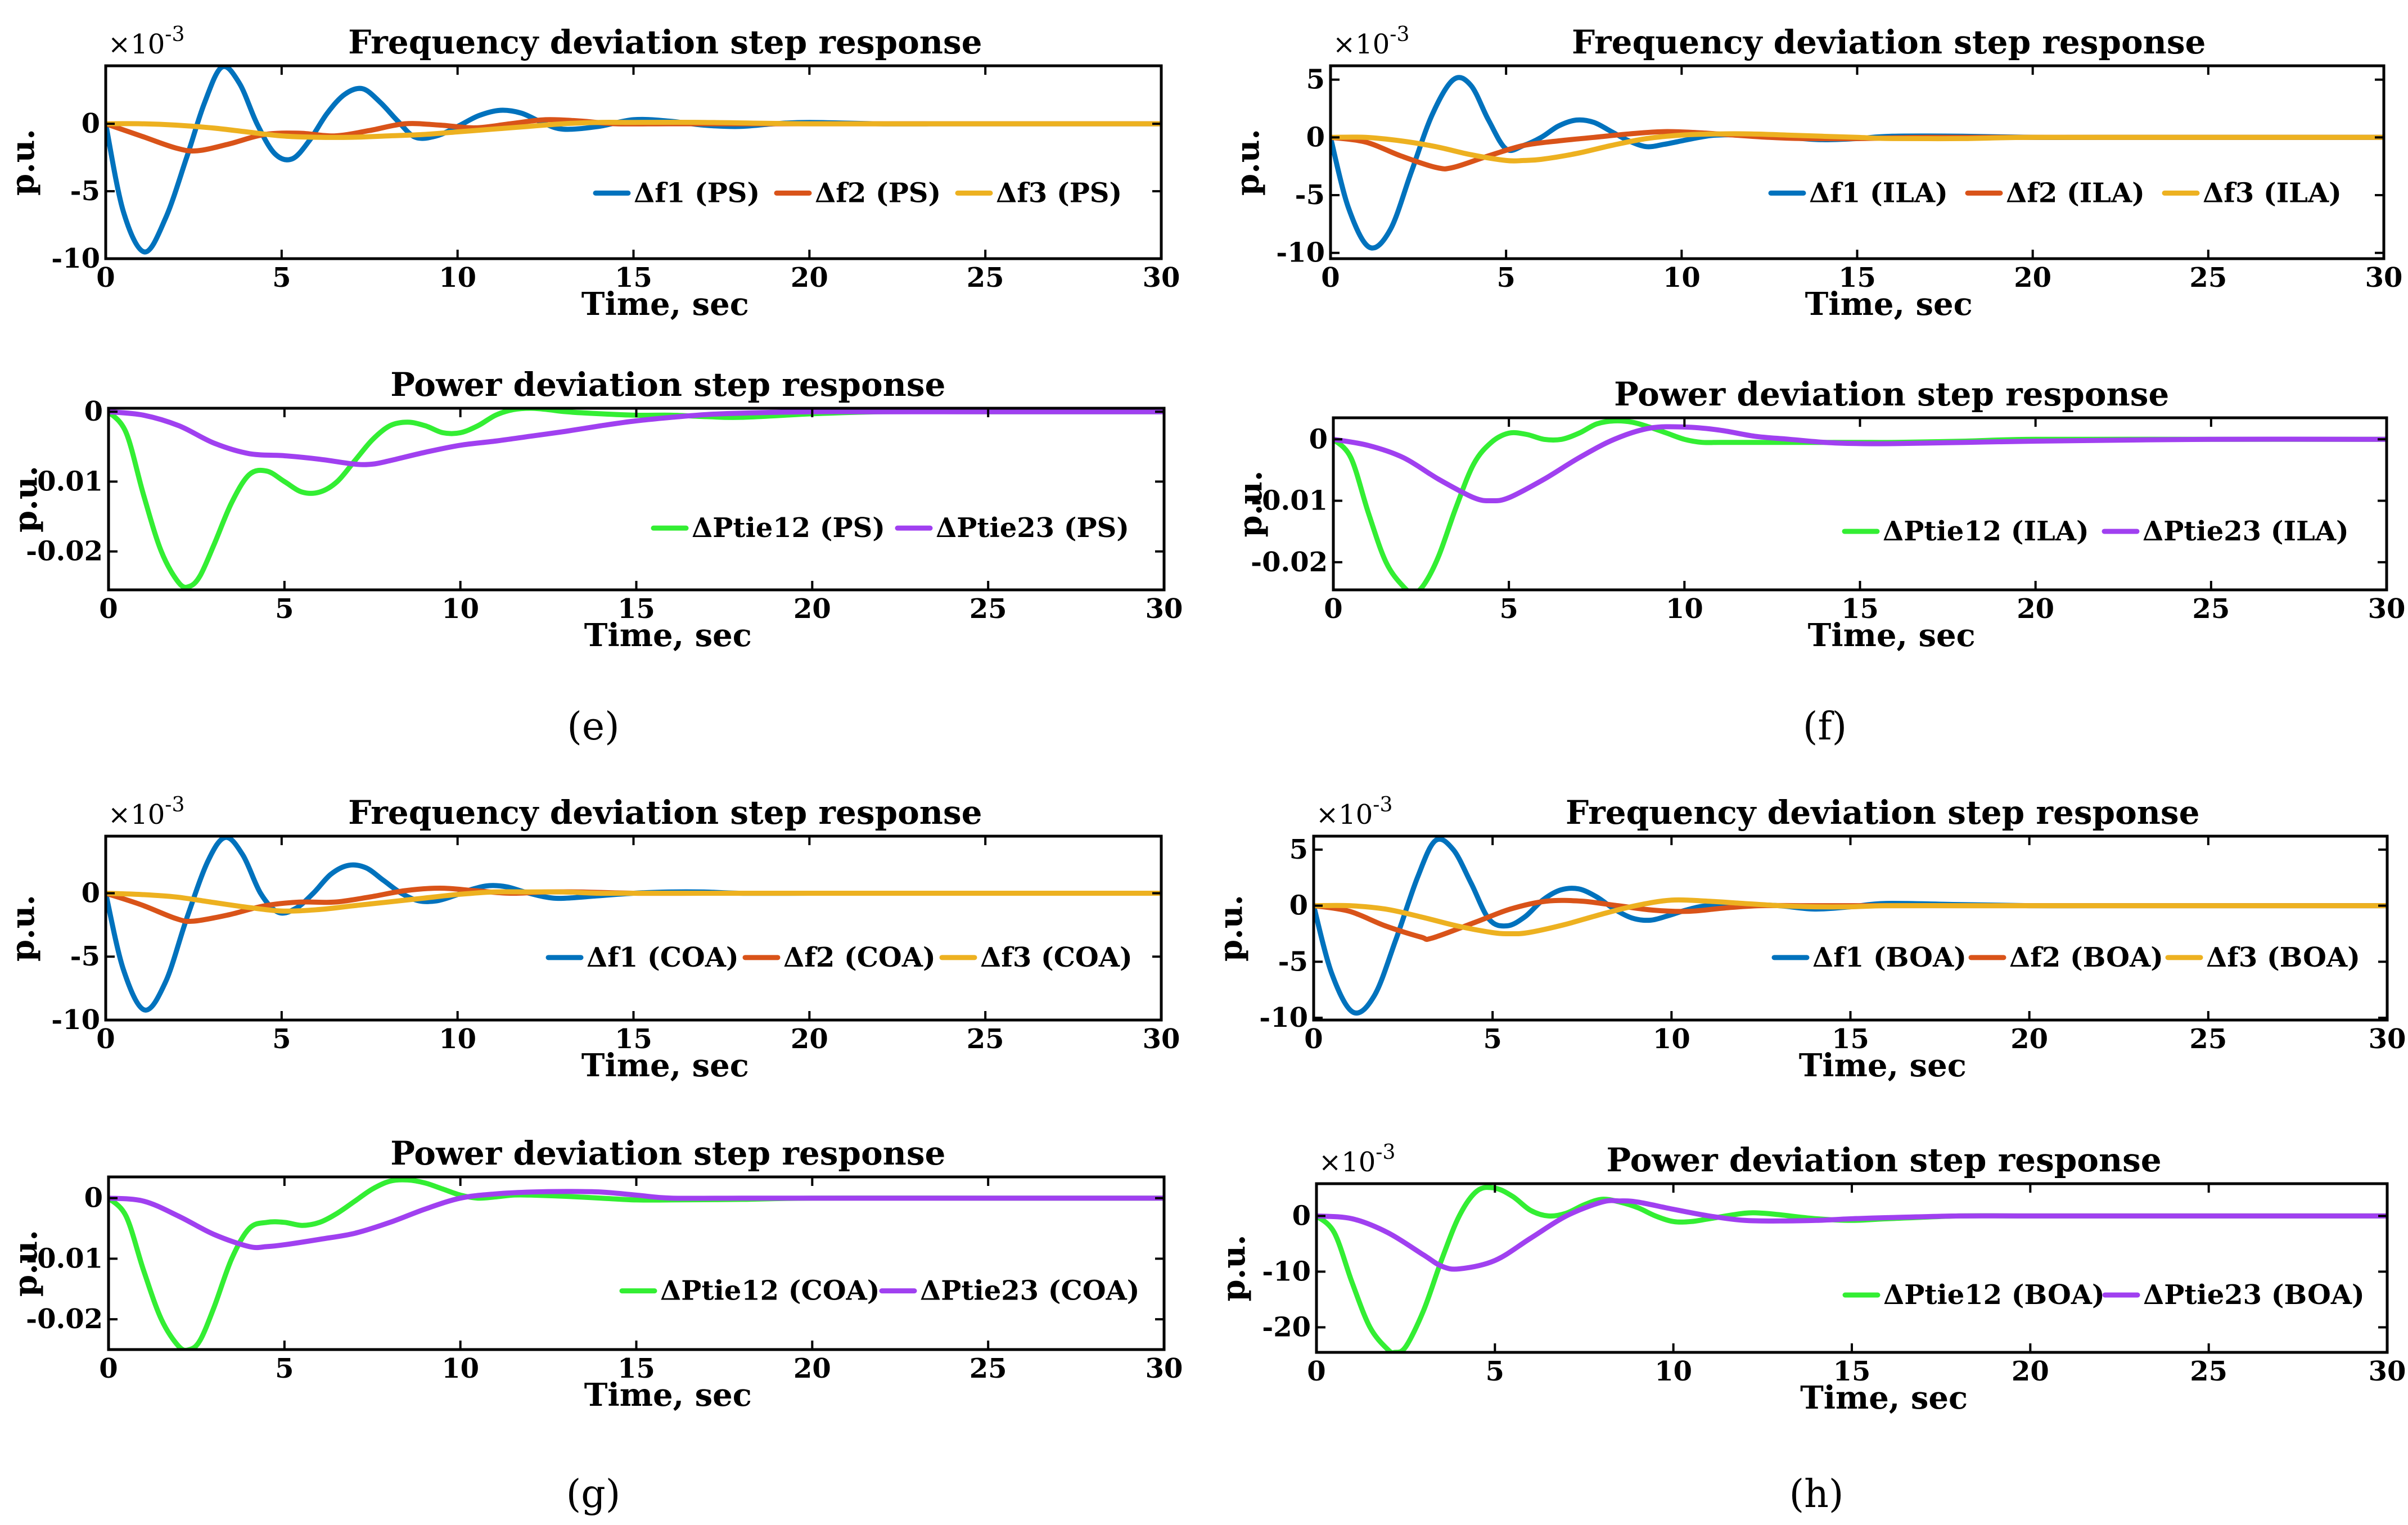  I want to click on chart-e-power-axes-box, so click(636, 500).